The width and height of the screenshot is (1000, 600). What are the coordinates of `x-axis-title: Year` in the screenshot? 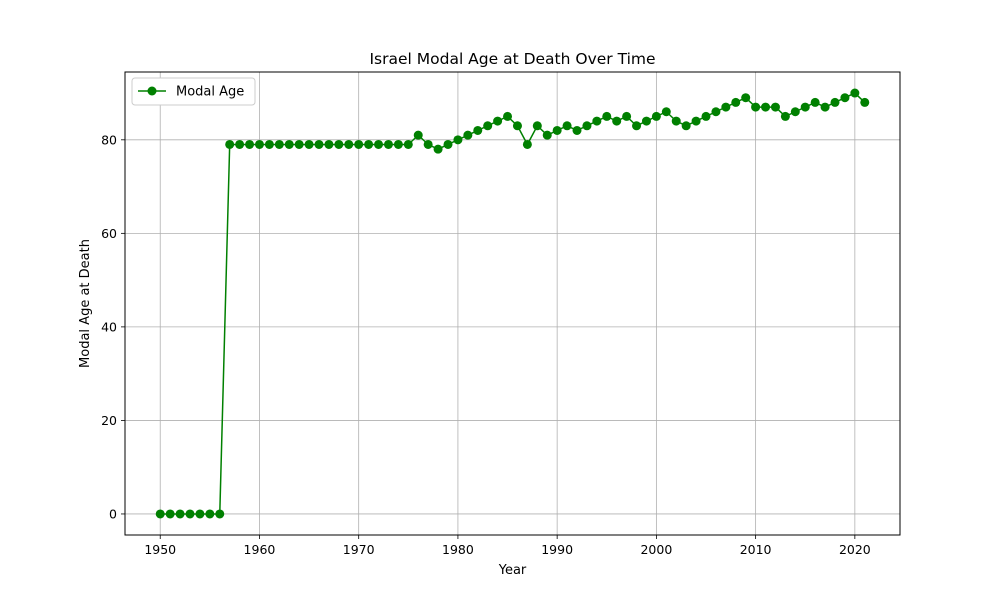 It's located at (512, 570).